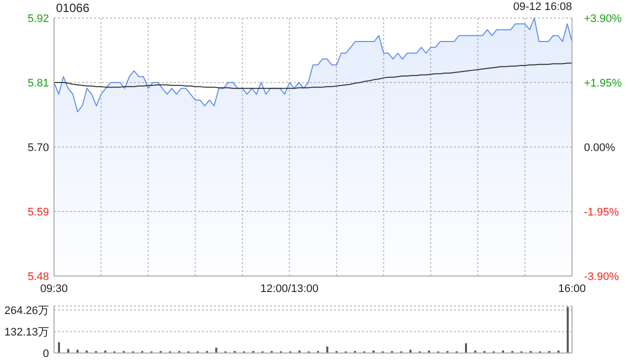 This screenshot has width=640, height=360. I want to click on y2-tick-label: +3.90%, so click(603, 19).